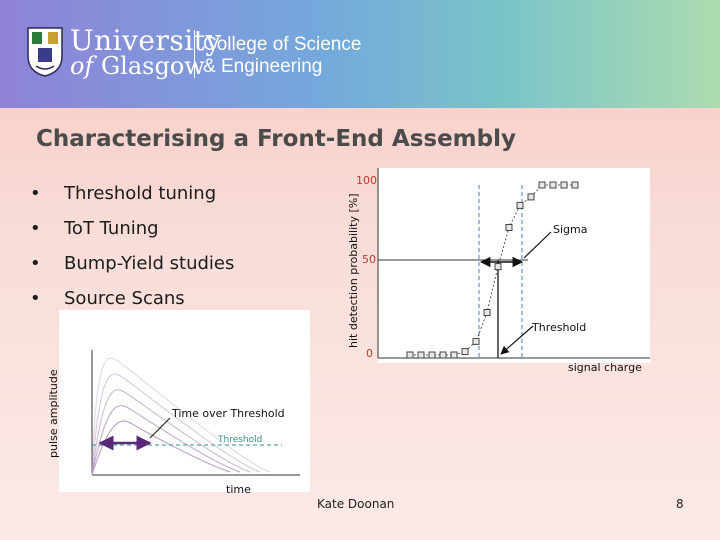  What do you see at coordinates (369, 259) in the screenshot?
I see `s-curve-ytick-label: 50` at bounding box center [369, 259].